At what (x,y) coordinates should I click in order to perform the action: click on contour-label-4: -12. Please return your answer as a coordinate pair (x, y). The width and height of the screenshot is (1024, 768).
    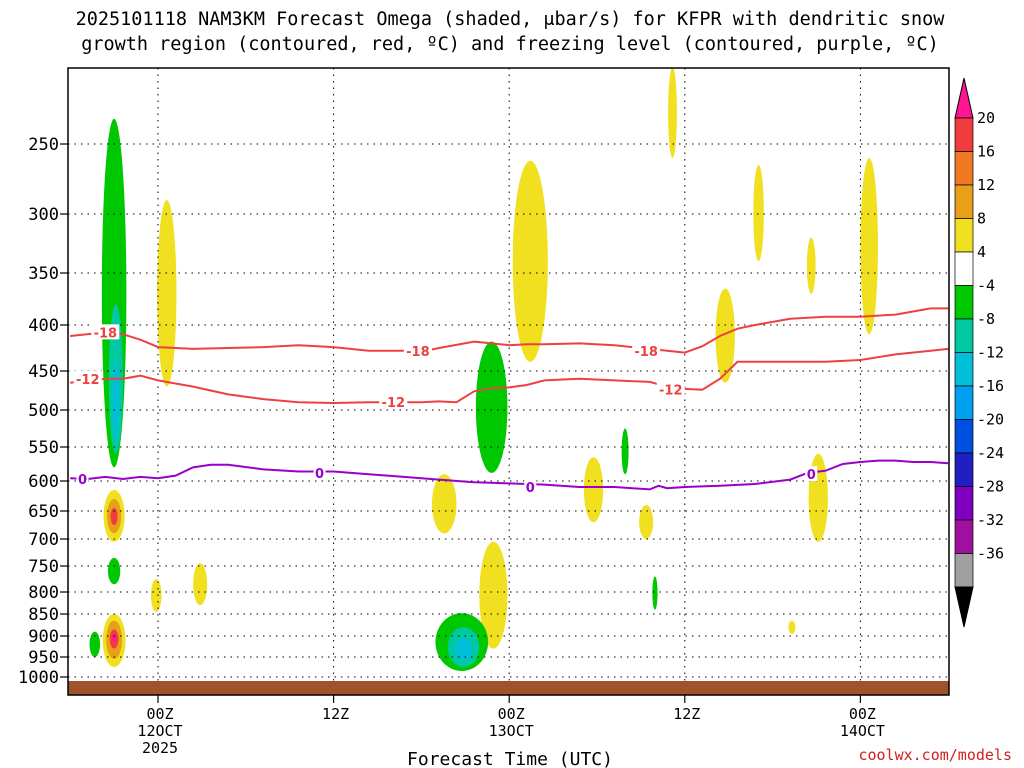
    Looking at the image, I should click on (394, 403).